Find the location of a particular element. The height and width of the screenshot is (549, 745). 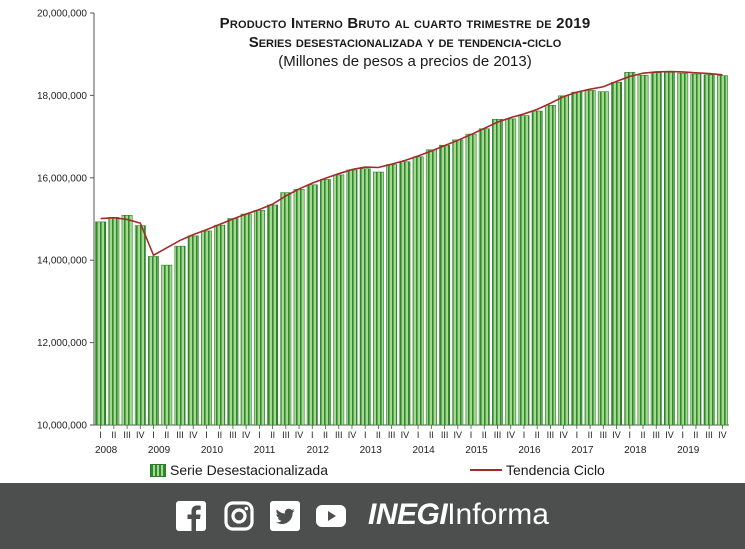

x-year-label: 2008 is located at coordinates (106, 450).